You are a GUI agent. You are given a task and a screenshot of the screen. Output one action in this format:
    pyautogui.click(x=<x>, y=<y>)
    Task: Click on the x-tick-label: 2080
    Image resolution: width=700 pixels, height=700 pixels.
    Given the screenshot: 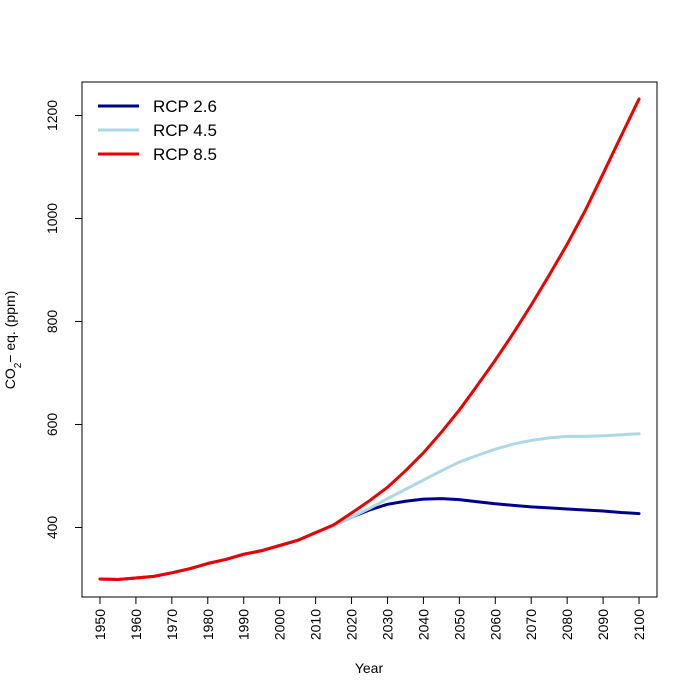 What is the action you would take?
    pyautogui.click(x=567, y=624)
    